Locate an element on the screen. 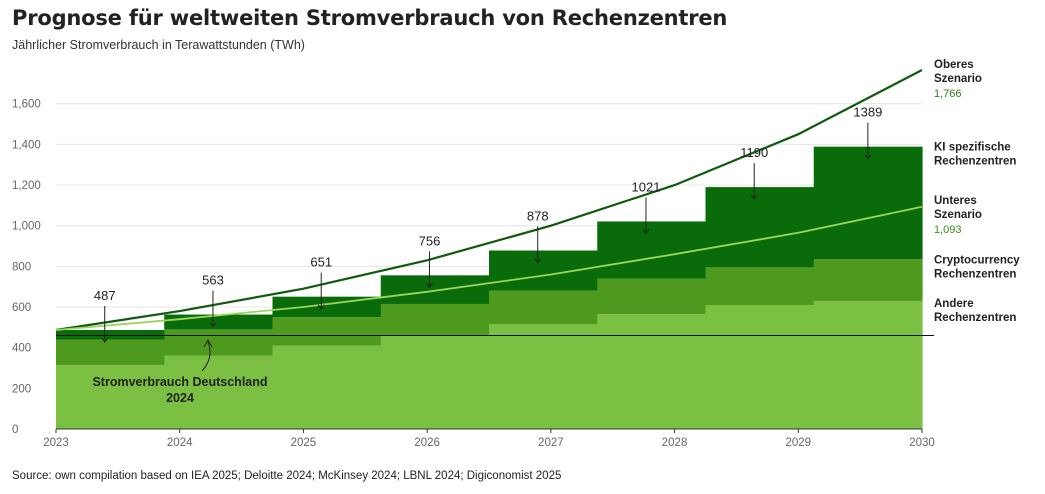 This screenshot has width=1045, height=494. reference-line-group: Stromverbrauch Deutschland 2024 is located at coordinates (495, 369).